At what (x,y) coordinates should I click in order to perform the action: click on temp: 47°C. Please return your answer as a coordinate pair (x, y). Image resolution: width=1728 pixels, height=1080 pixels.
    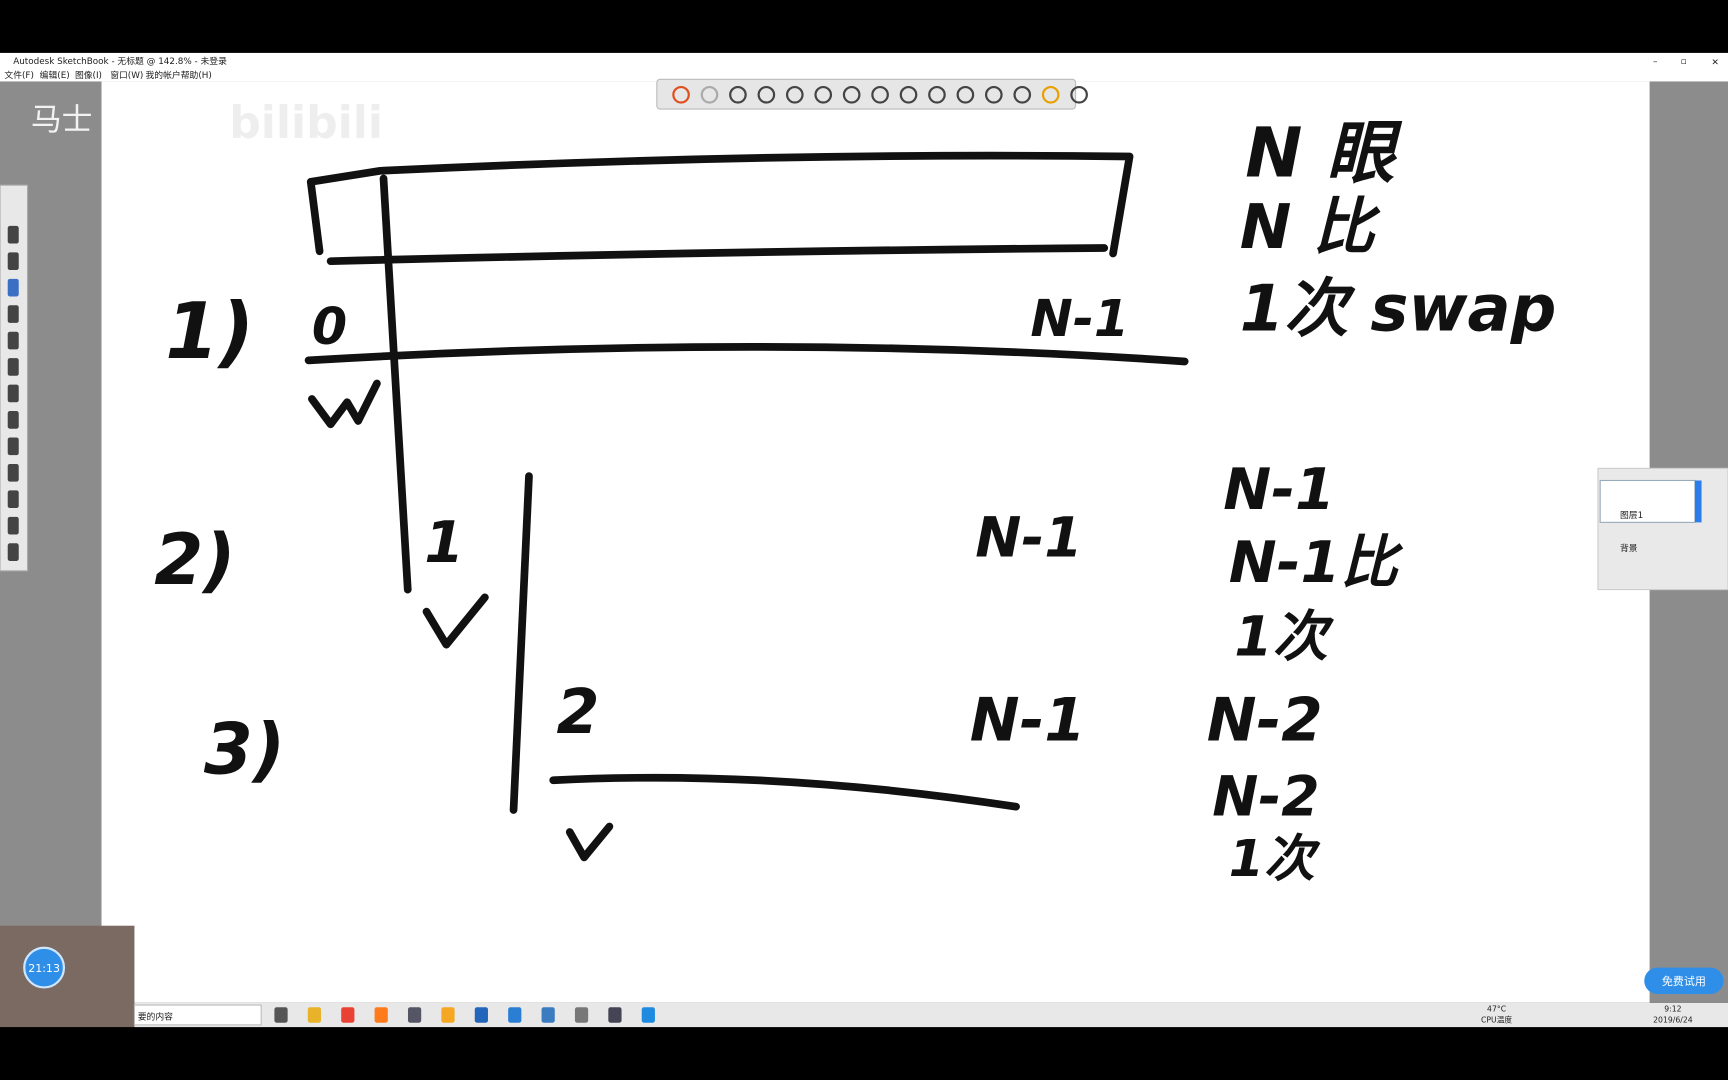
    Looking at the image, I should click on (1496, 1009).